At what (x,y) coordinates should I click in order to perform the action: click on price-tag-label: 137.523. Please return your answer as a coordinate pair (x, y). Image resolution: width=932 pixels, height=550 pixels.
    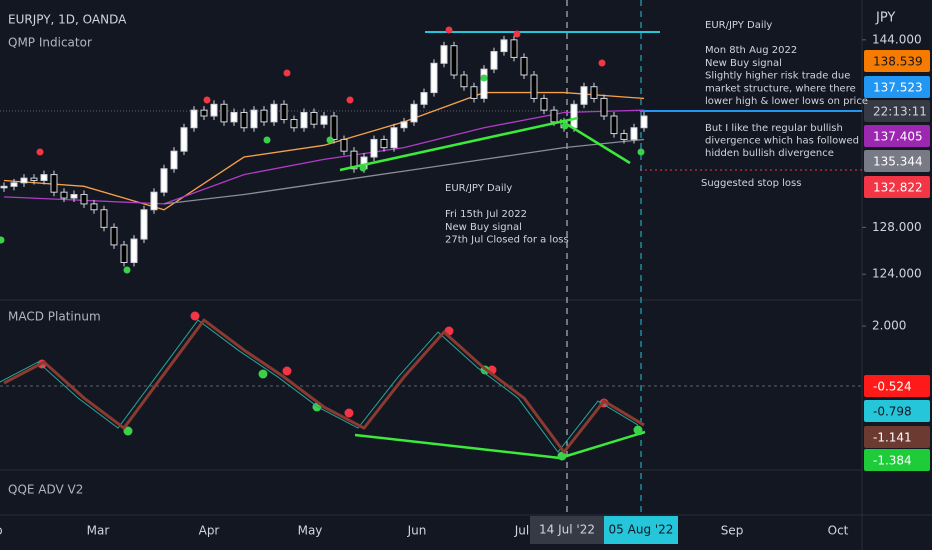
    Looking at the image, I should click on (898, 88).